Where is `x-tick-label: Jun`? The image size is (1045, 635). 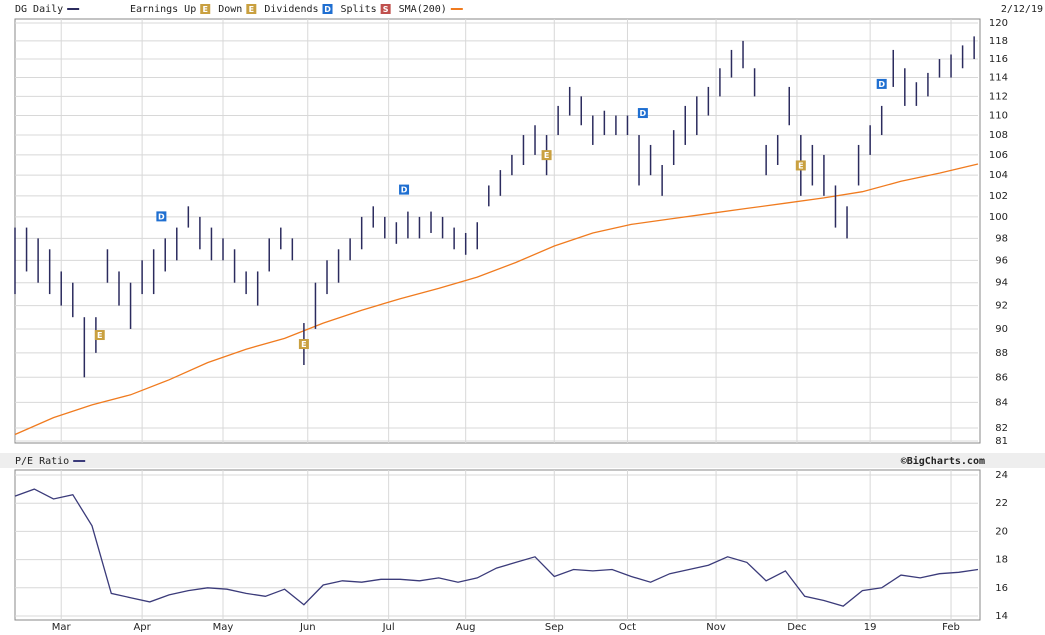 x-tick-label: Jun is located at coordinates (307, 627).